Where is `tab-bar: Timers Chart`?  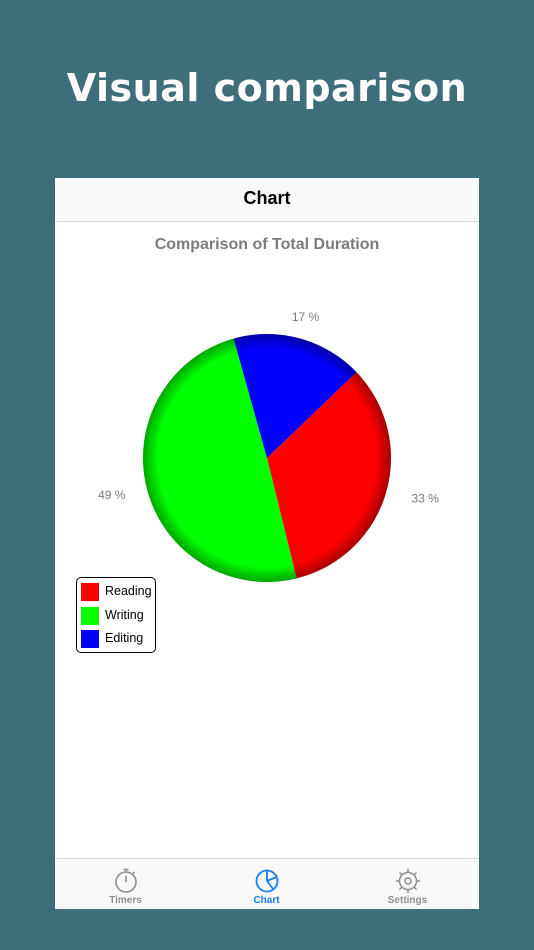
tab-bar: Timers Chart is located at coordinates (267, 883).